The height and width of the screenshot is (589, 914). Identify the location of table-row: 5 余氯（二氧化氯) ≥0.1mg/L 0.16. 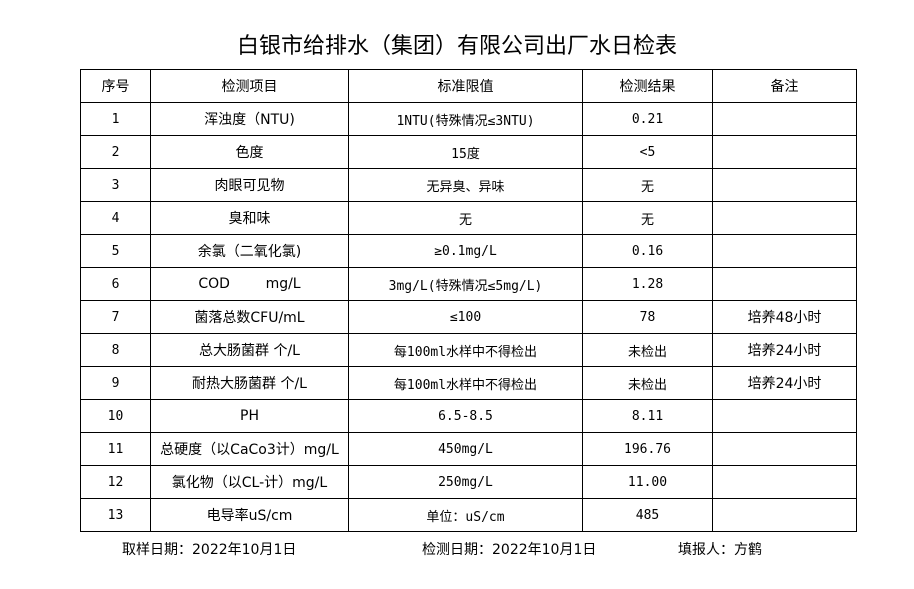
(468, 251).